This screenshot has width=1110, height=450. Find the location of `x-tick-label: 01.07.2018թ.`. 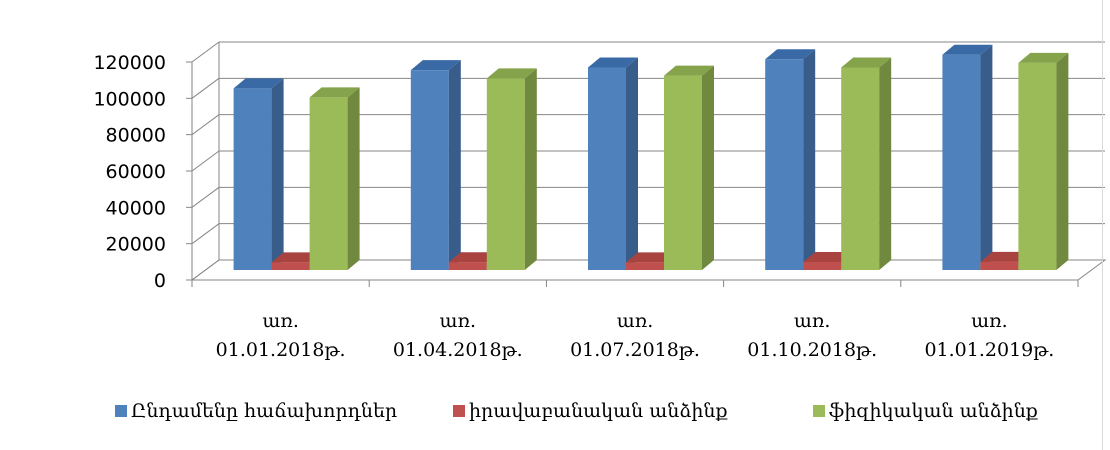

x-tick-label: 01.07.2018թ. is located at coordinates (635, 350).